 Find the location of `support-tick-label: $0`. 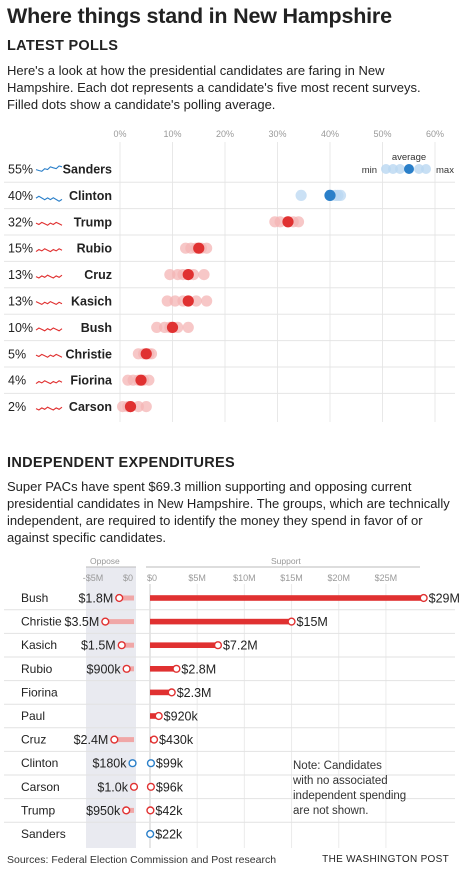

support-tick-label: $0 is located at coordinates (152, 578).